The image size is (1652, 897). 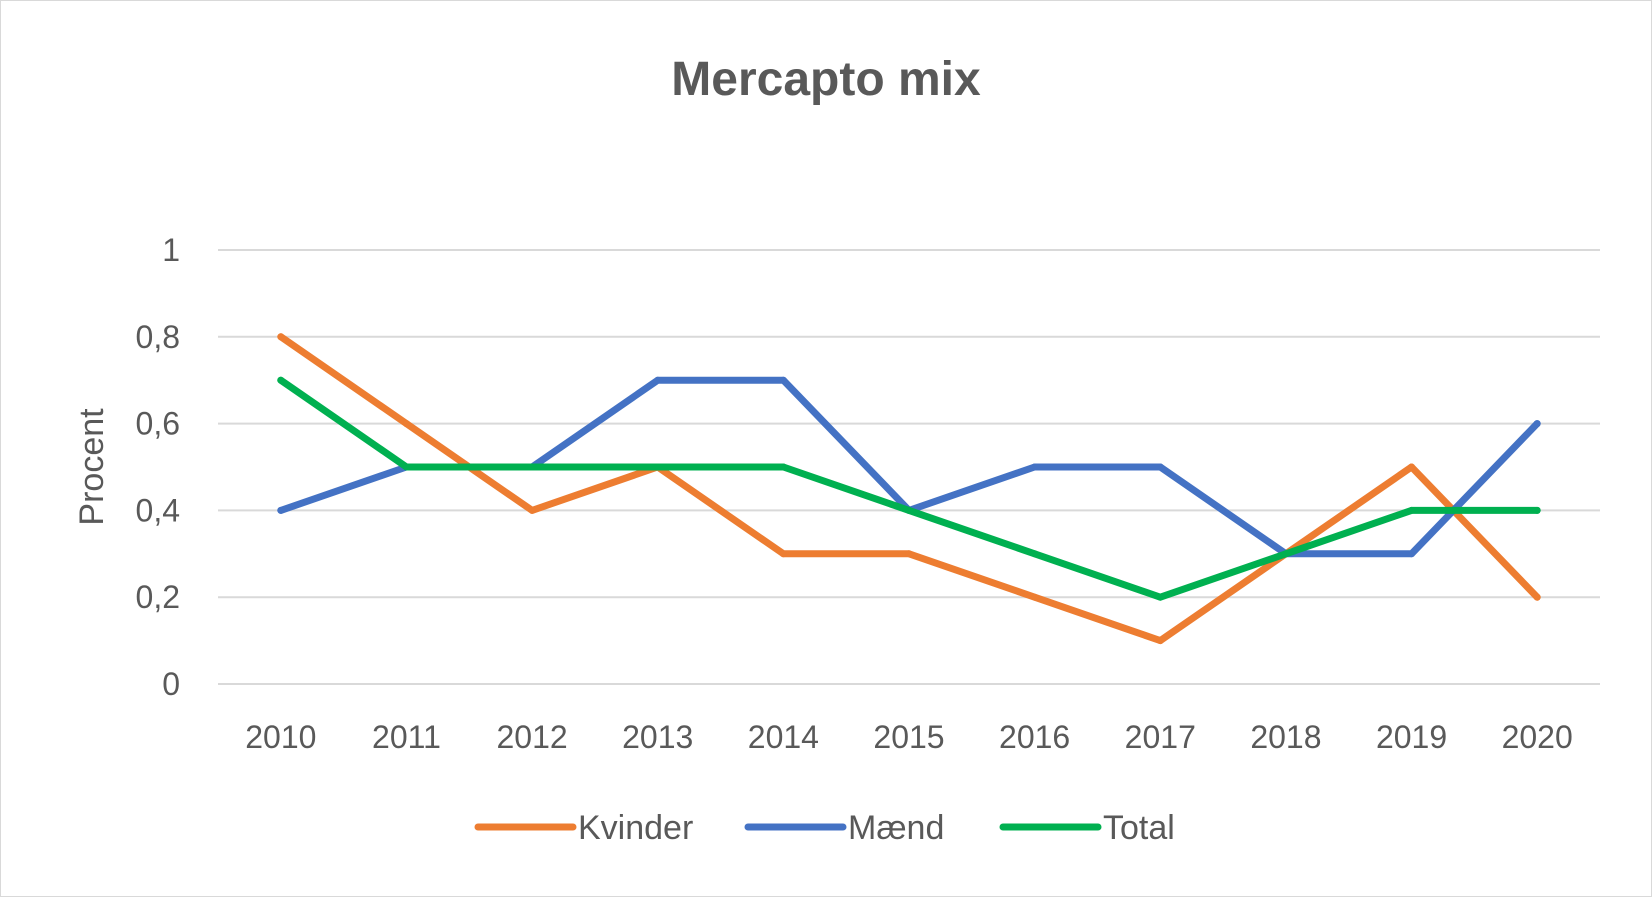 I want to click on y-tick-labels: 0 0,2 0,4 0,6 0,8 1, so click(x=158, y=467).